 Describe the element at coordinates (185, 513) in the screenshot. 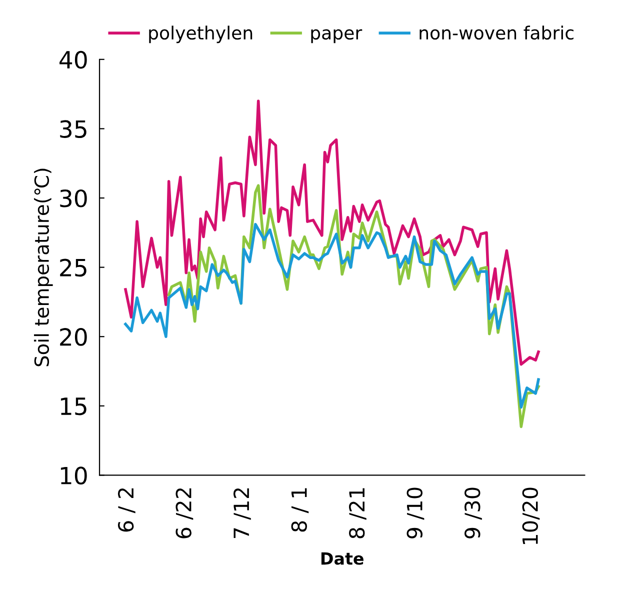

I see `x-tick-label: 6 /22` at that location.